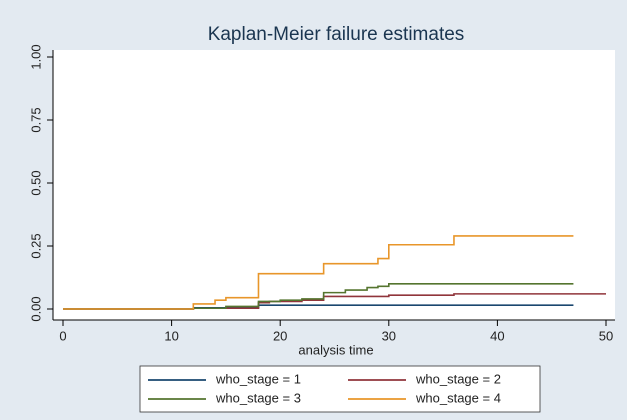 The image size is (627, 420). I want to click on legend, so click(340, 389).